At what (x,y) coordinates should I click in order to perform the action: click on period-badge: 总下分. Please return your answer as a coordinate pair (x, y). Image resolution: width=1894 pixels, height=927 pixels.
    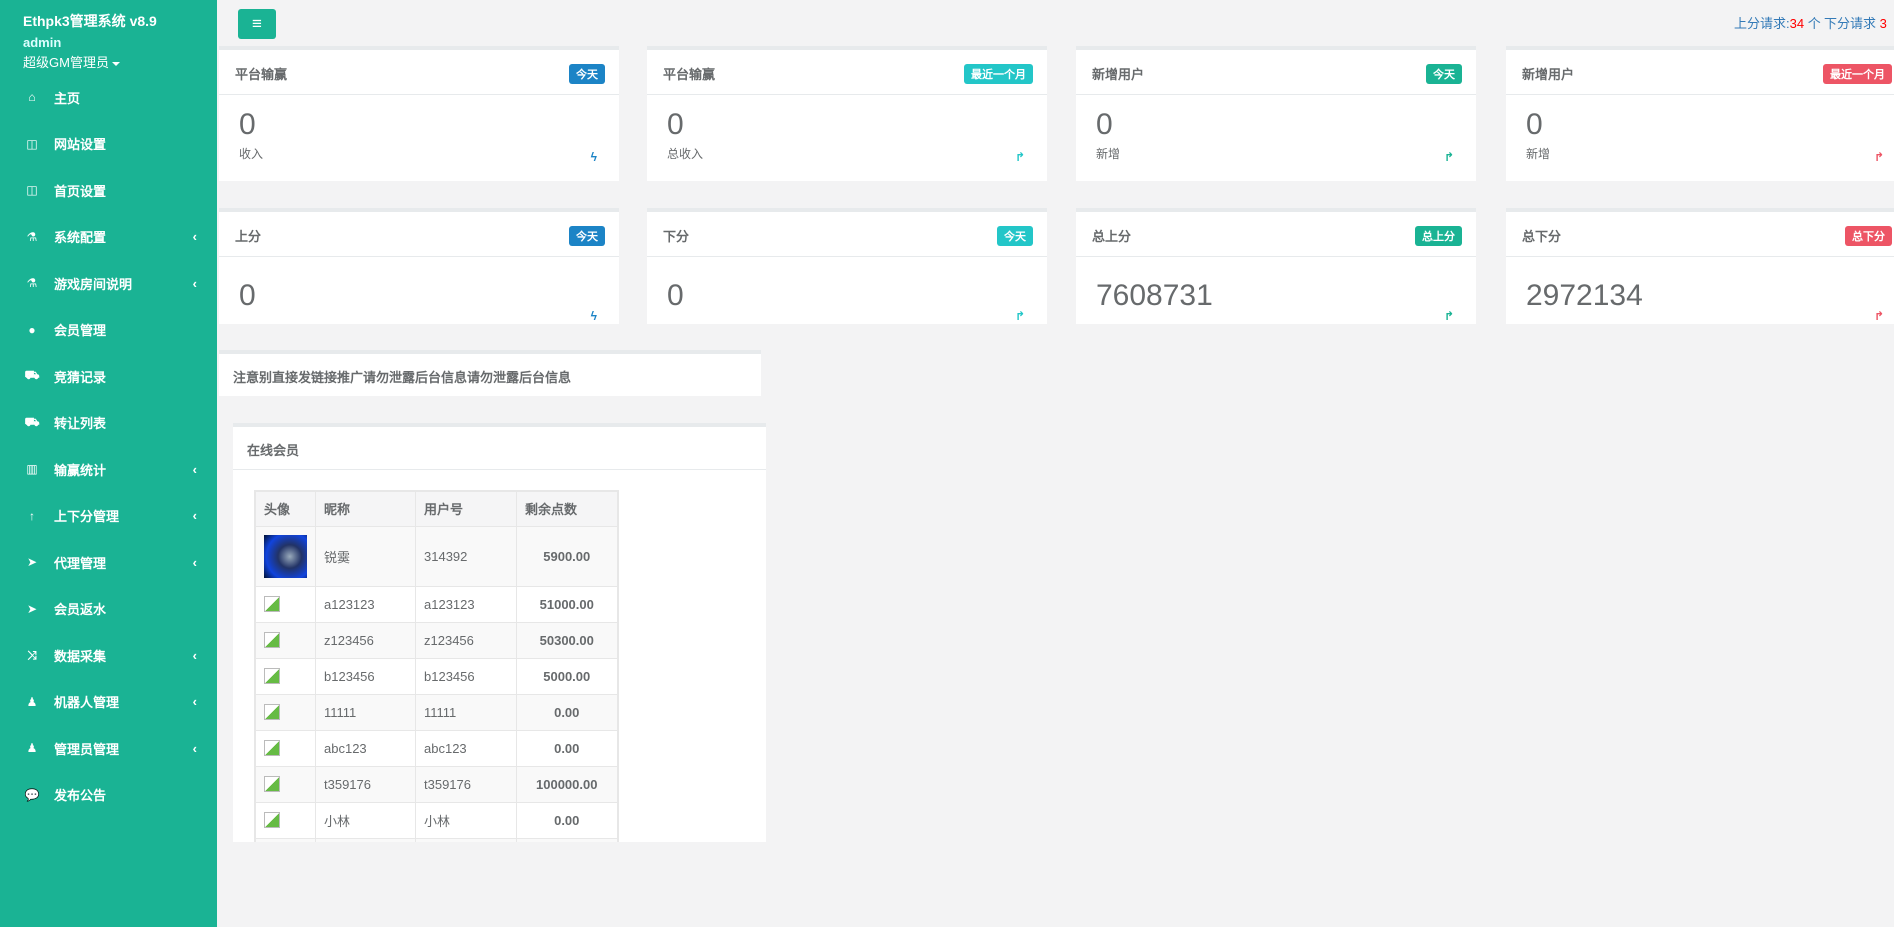
    Looking at the image, I should click on (1868, 236).